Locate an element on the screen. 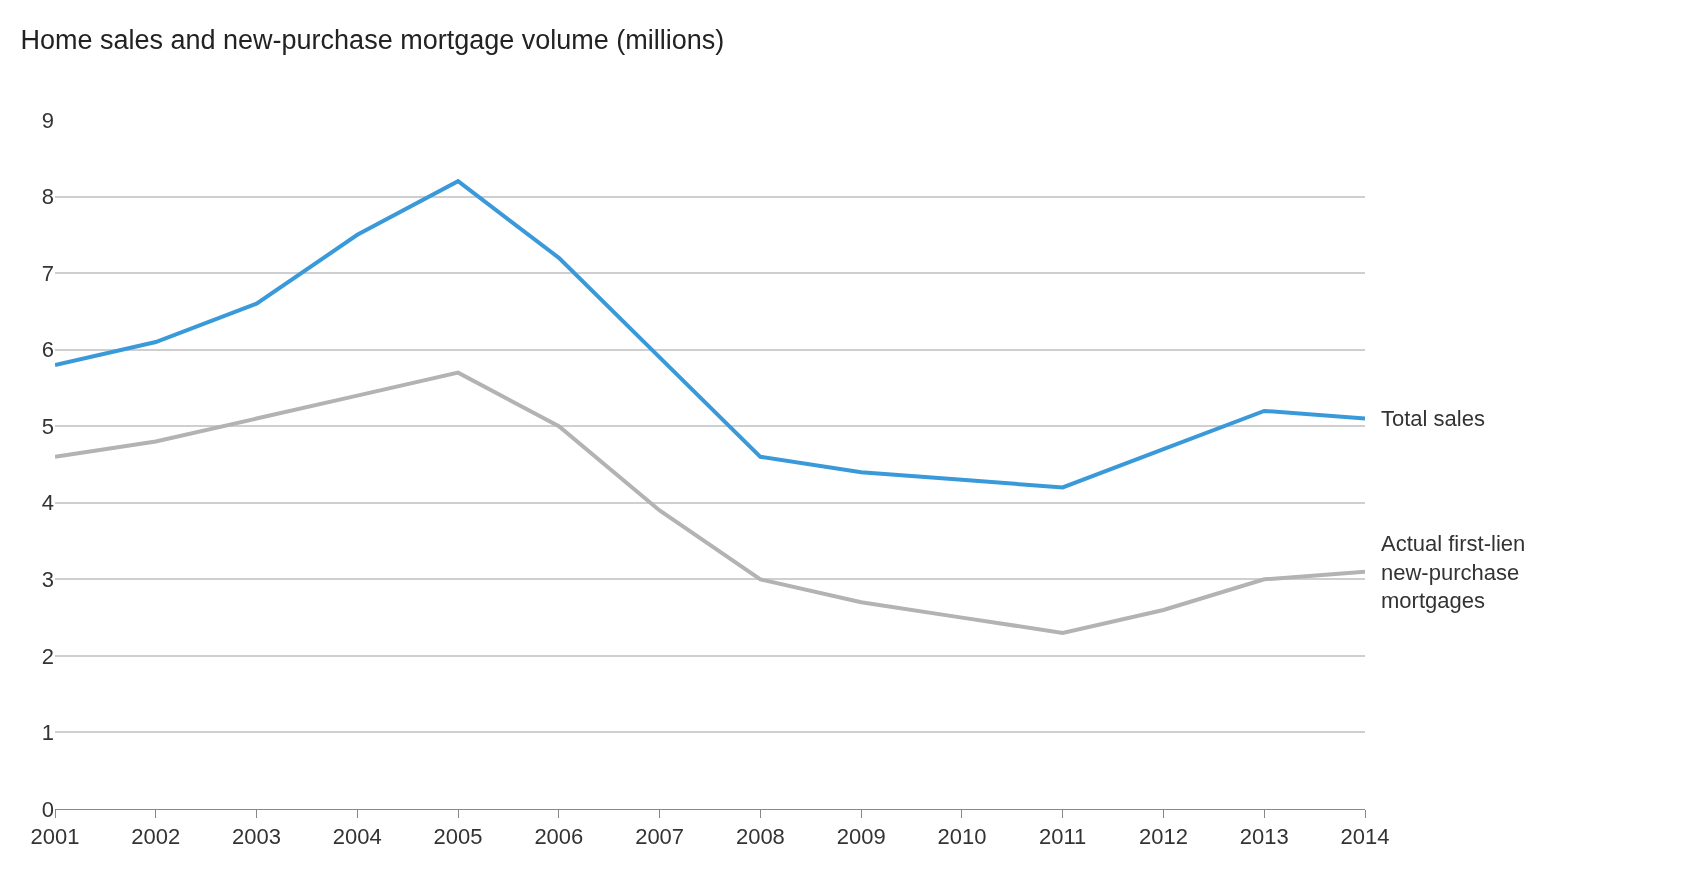 This screenshot has height=869, width=1705. y-tick-label: 7 is located at coordinates (47, 273).